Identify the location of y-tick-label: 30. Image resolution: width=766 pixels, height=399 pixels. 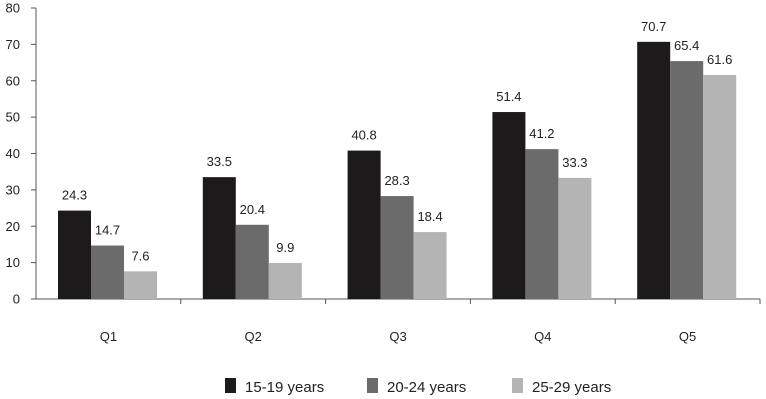
(13, 189).